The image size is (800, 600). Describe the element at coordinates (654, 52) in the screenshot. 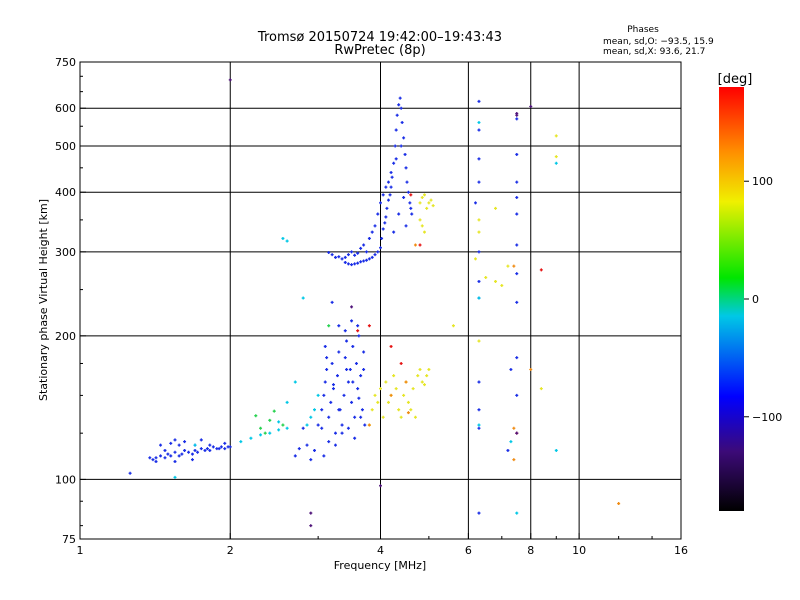

I see `stats-line-x: mean, sd,X: 93.6, 21.7` at that location.